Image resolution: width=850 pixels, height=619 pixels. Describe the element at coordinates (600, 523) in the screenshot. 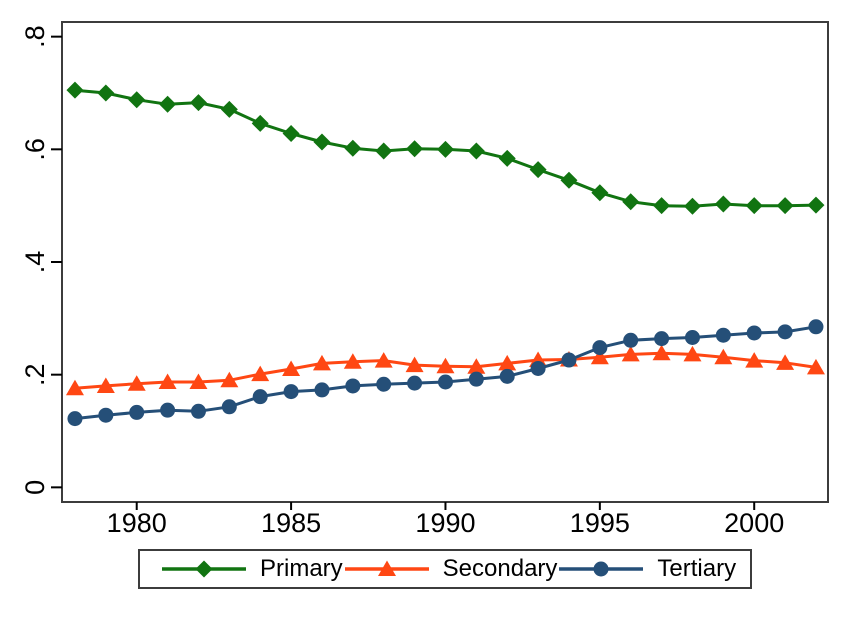

I see `x-tick-label: 1995` at that location.